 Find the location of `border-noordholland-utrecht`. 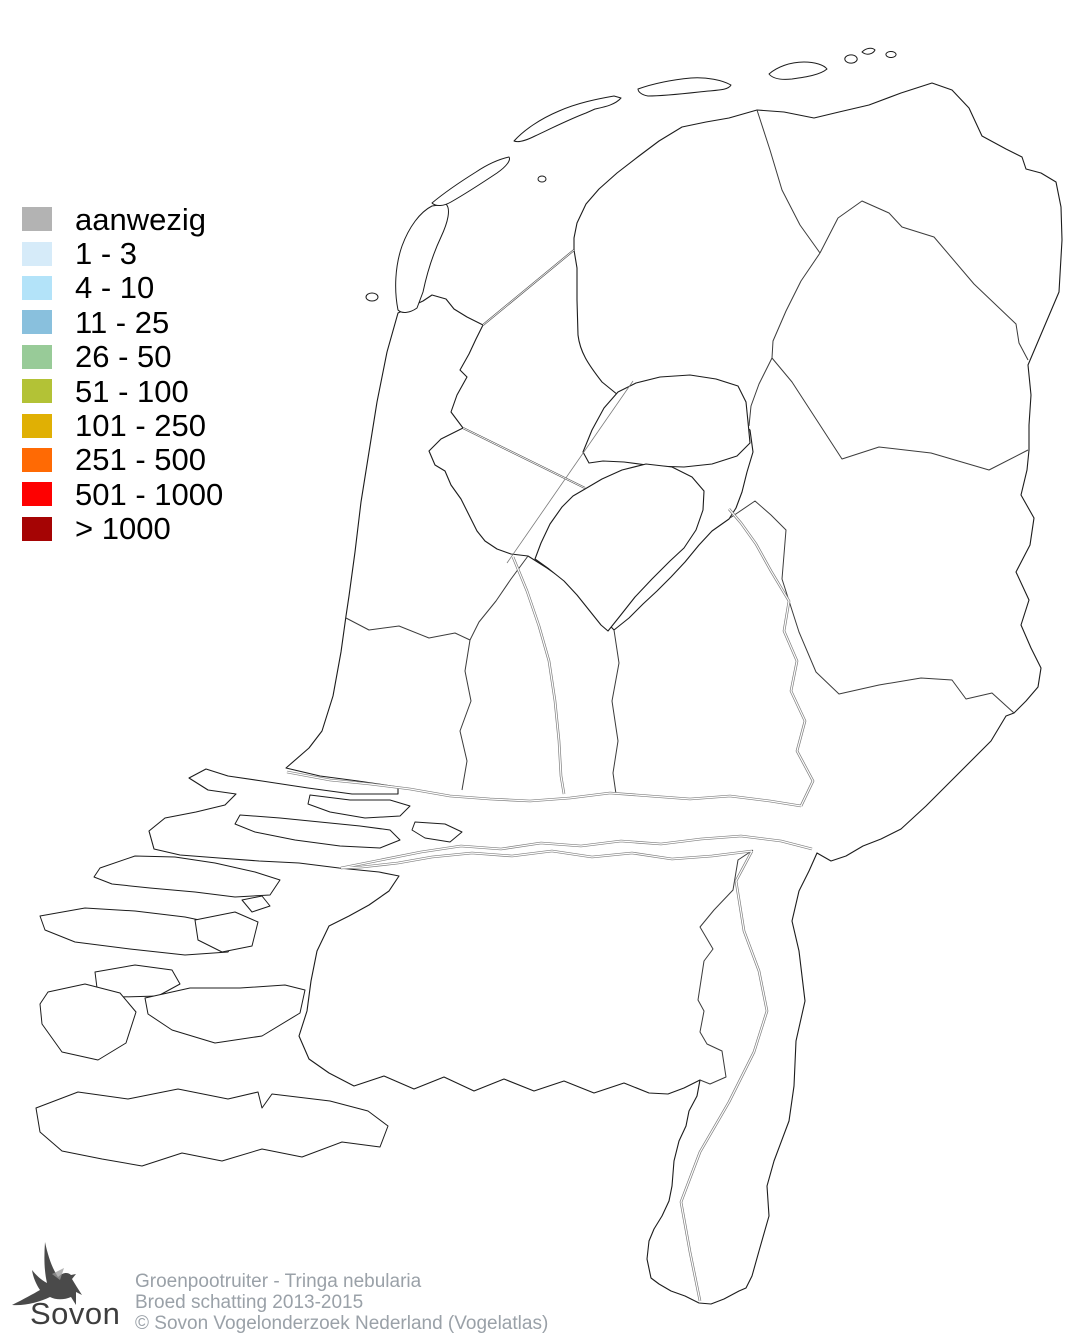

border-noordholland-utrecht is located at coordinates (499, 598).